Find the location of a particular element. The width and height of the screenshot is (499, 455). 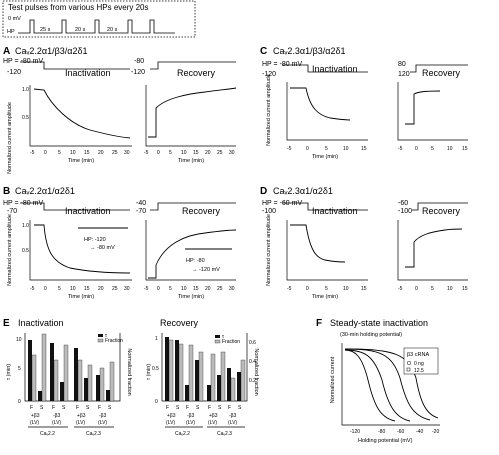

panel-a-xtick: 30 is located at coordinates (127, 153).